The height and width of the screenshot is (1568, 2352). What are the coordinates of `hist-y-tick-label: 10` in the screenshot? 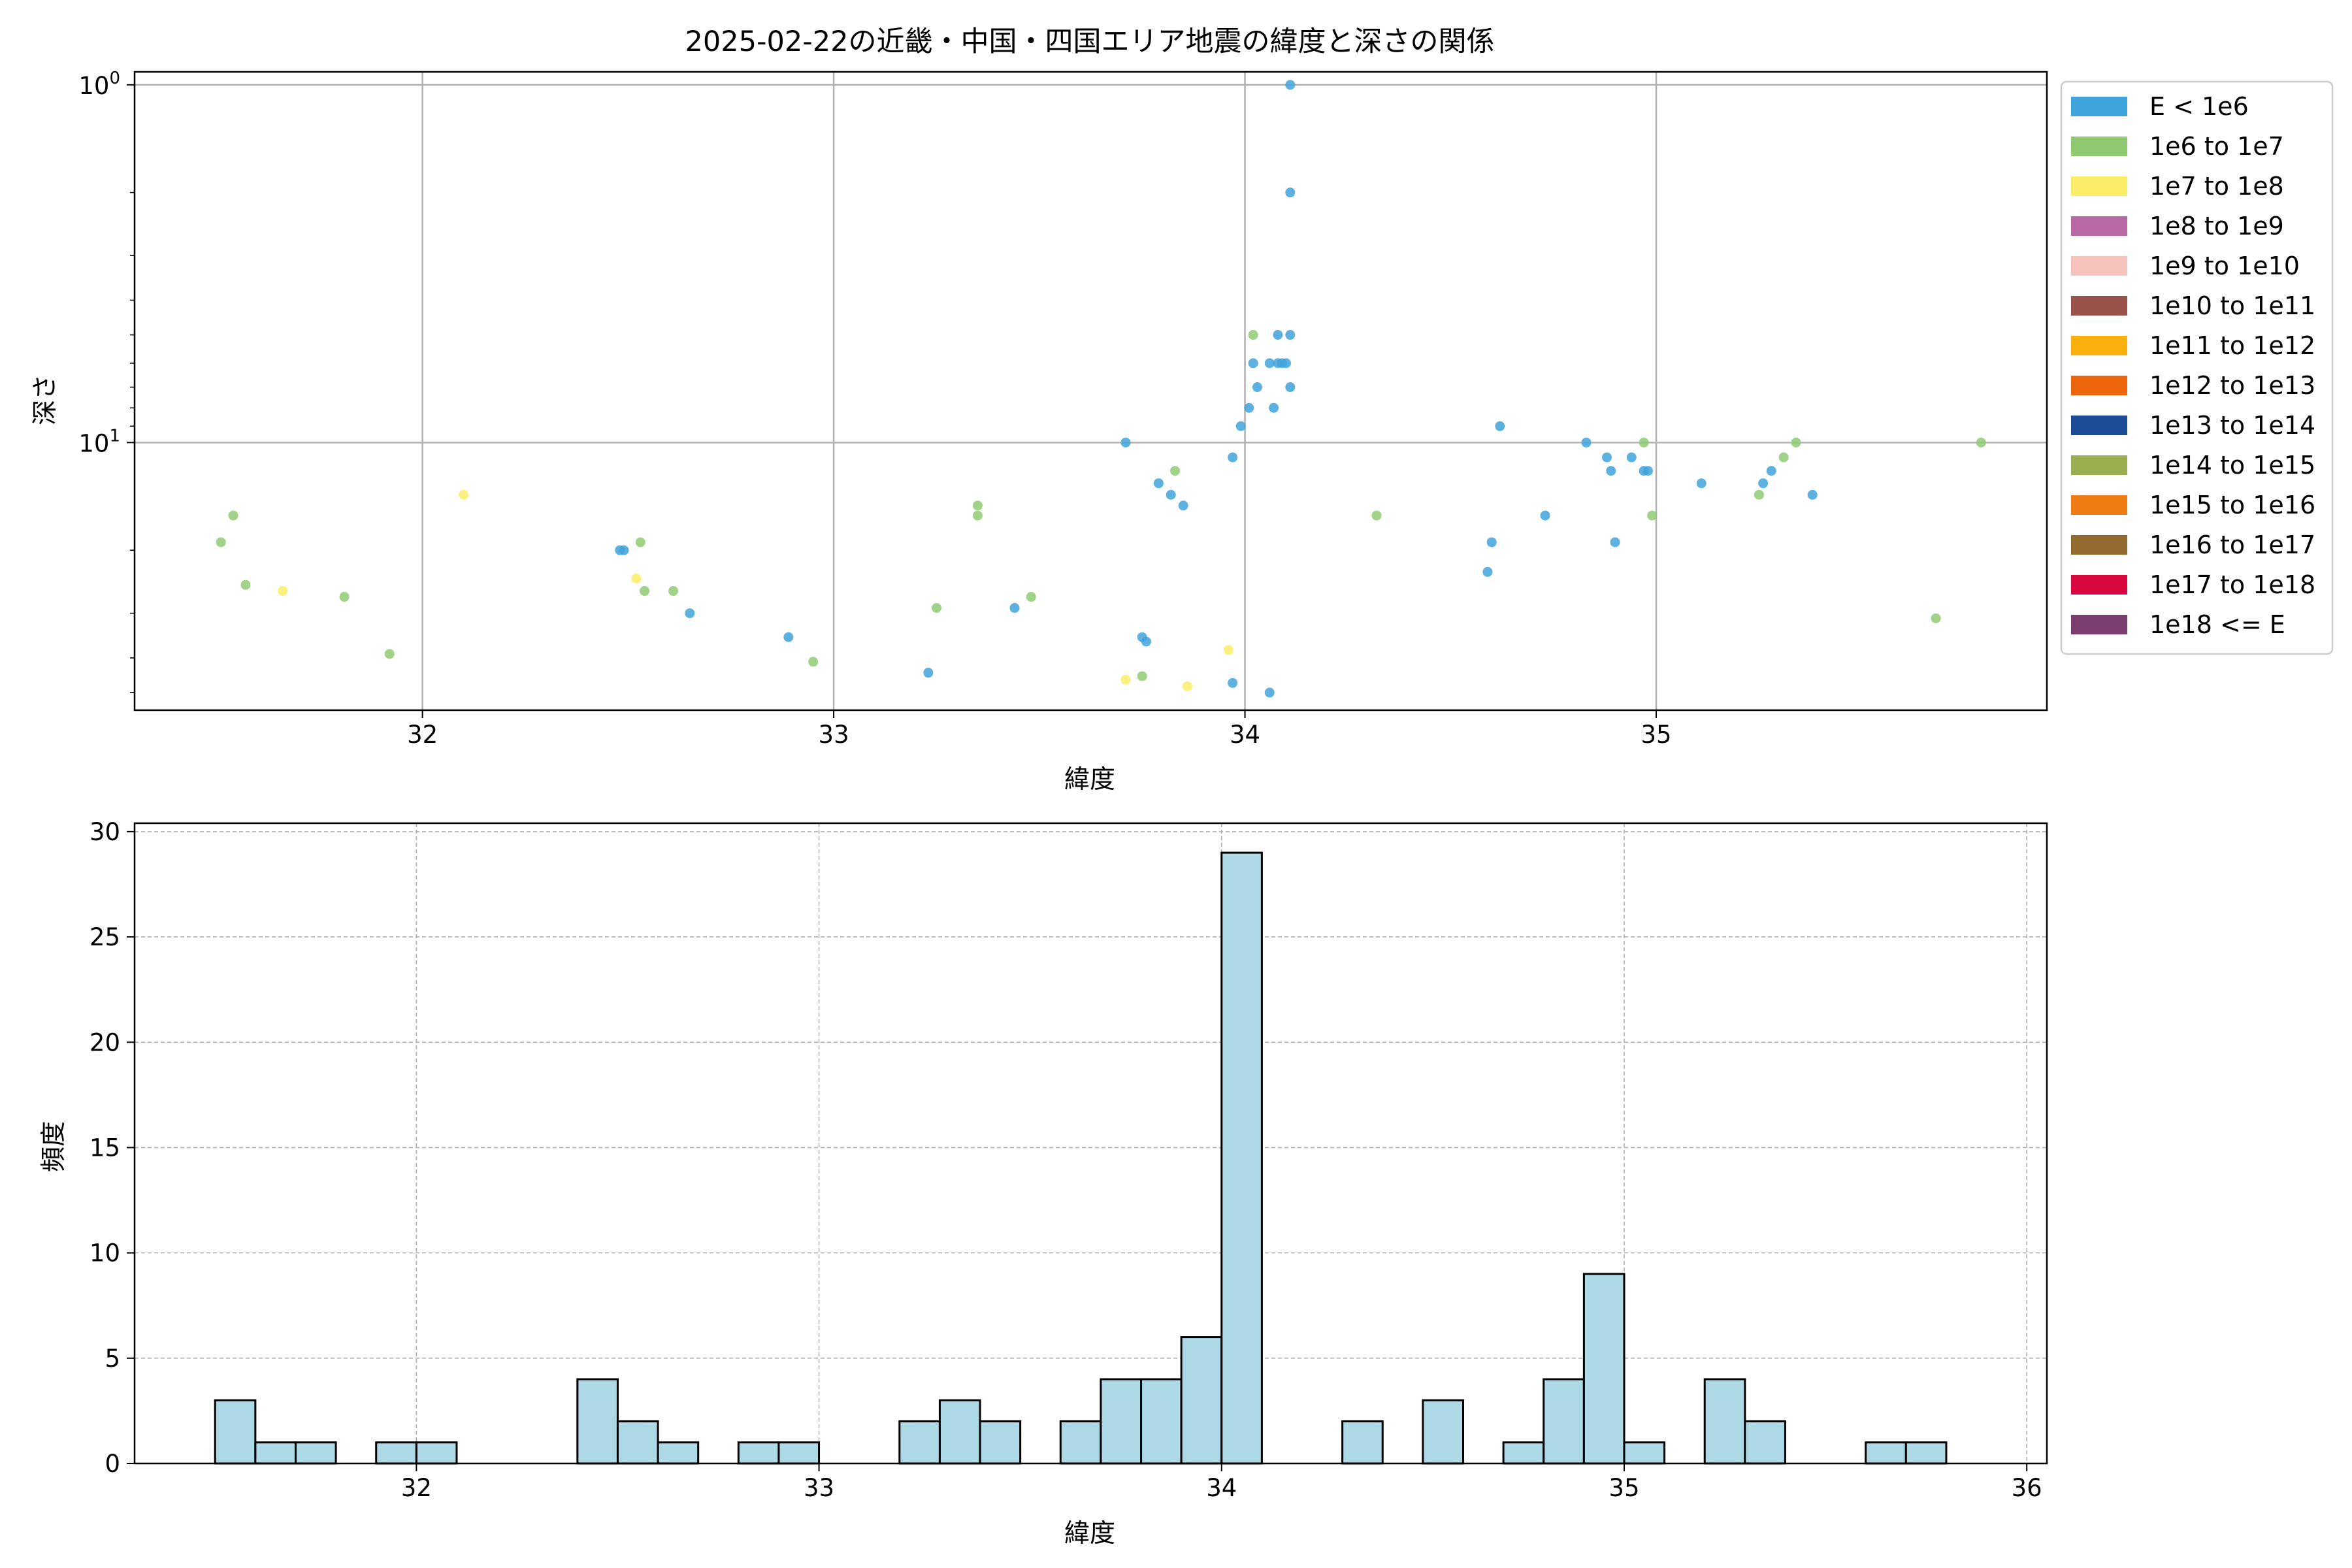 It's located at (105, 1253).